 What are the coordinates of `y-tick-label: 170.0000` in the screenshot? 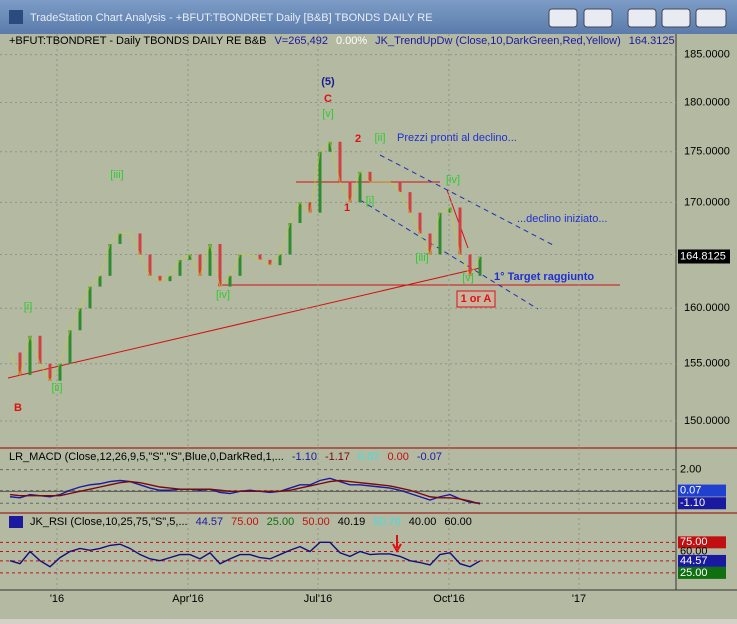 It's located at (707, 202).